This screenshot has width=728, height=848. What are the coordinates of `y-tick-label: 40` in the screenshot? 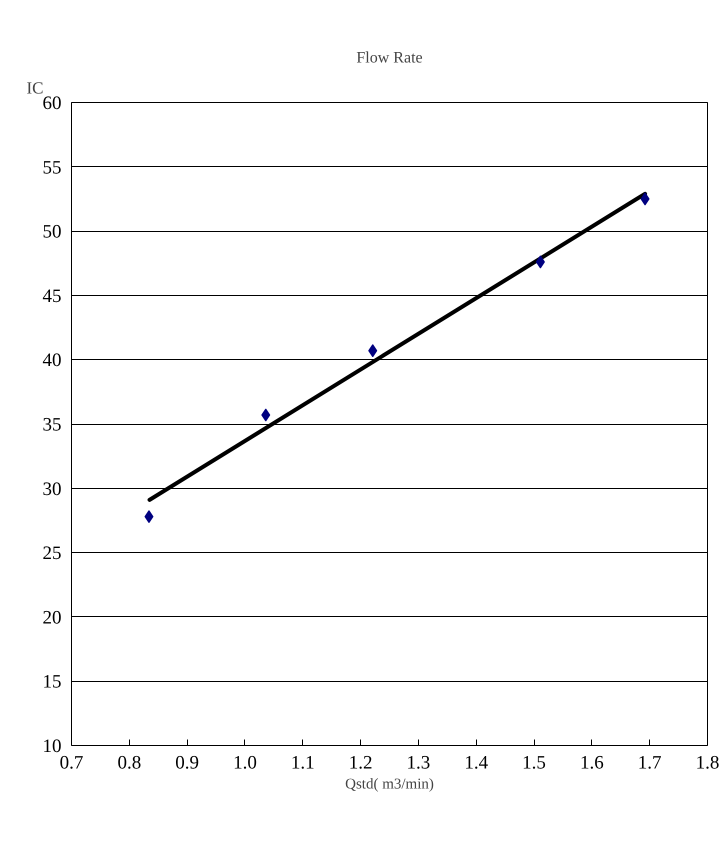 It's located at (52, 361).